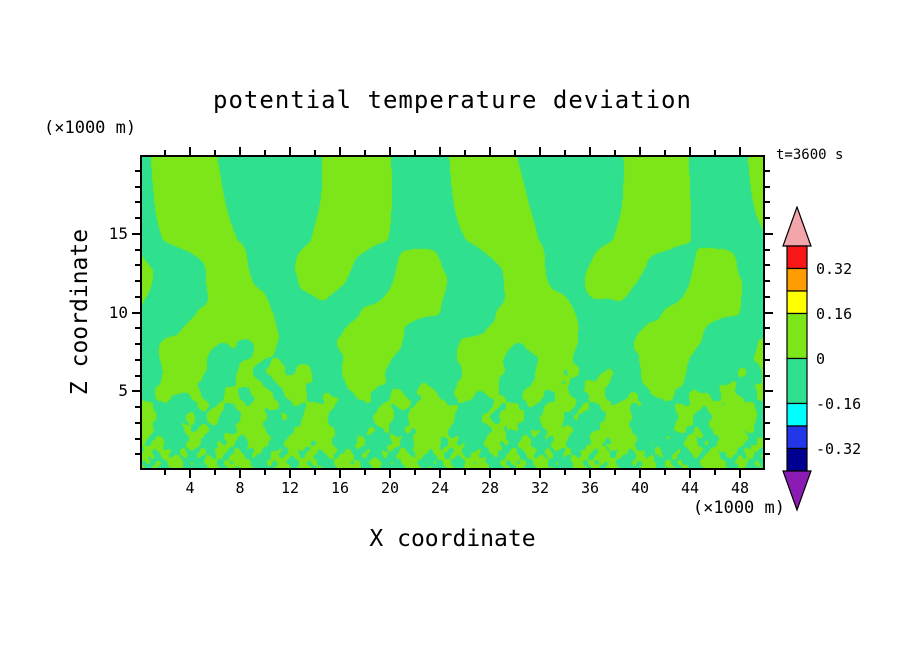 The image size is (904, 654). I want to click on x-tick-label: 4, so click(190, 488).